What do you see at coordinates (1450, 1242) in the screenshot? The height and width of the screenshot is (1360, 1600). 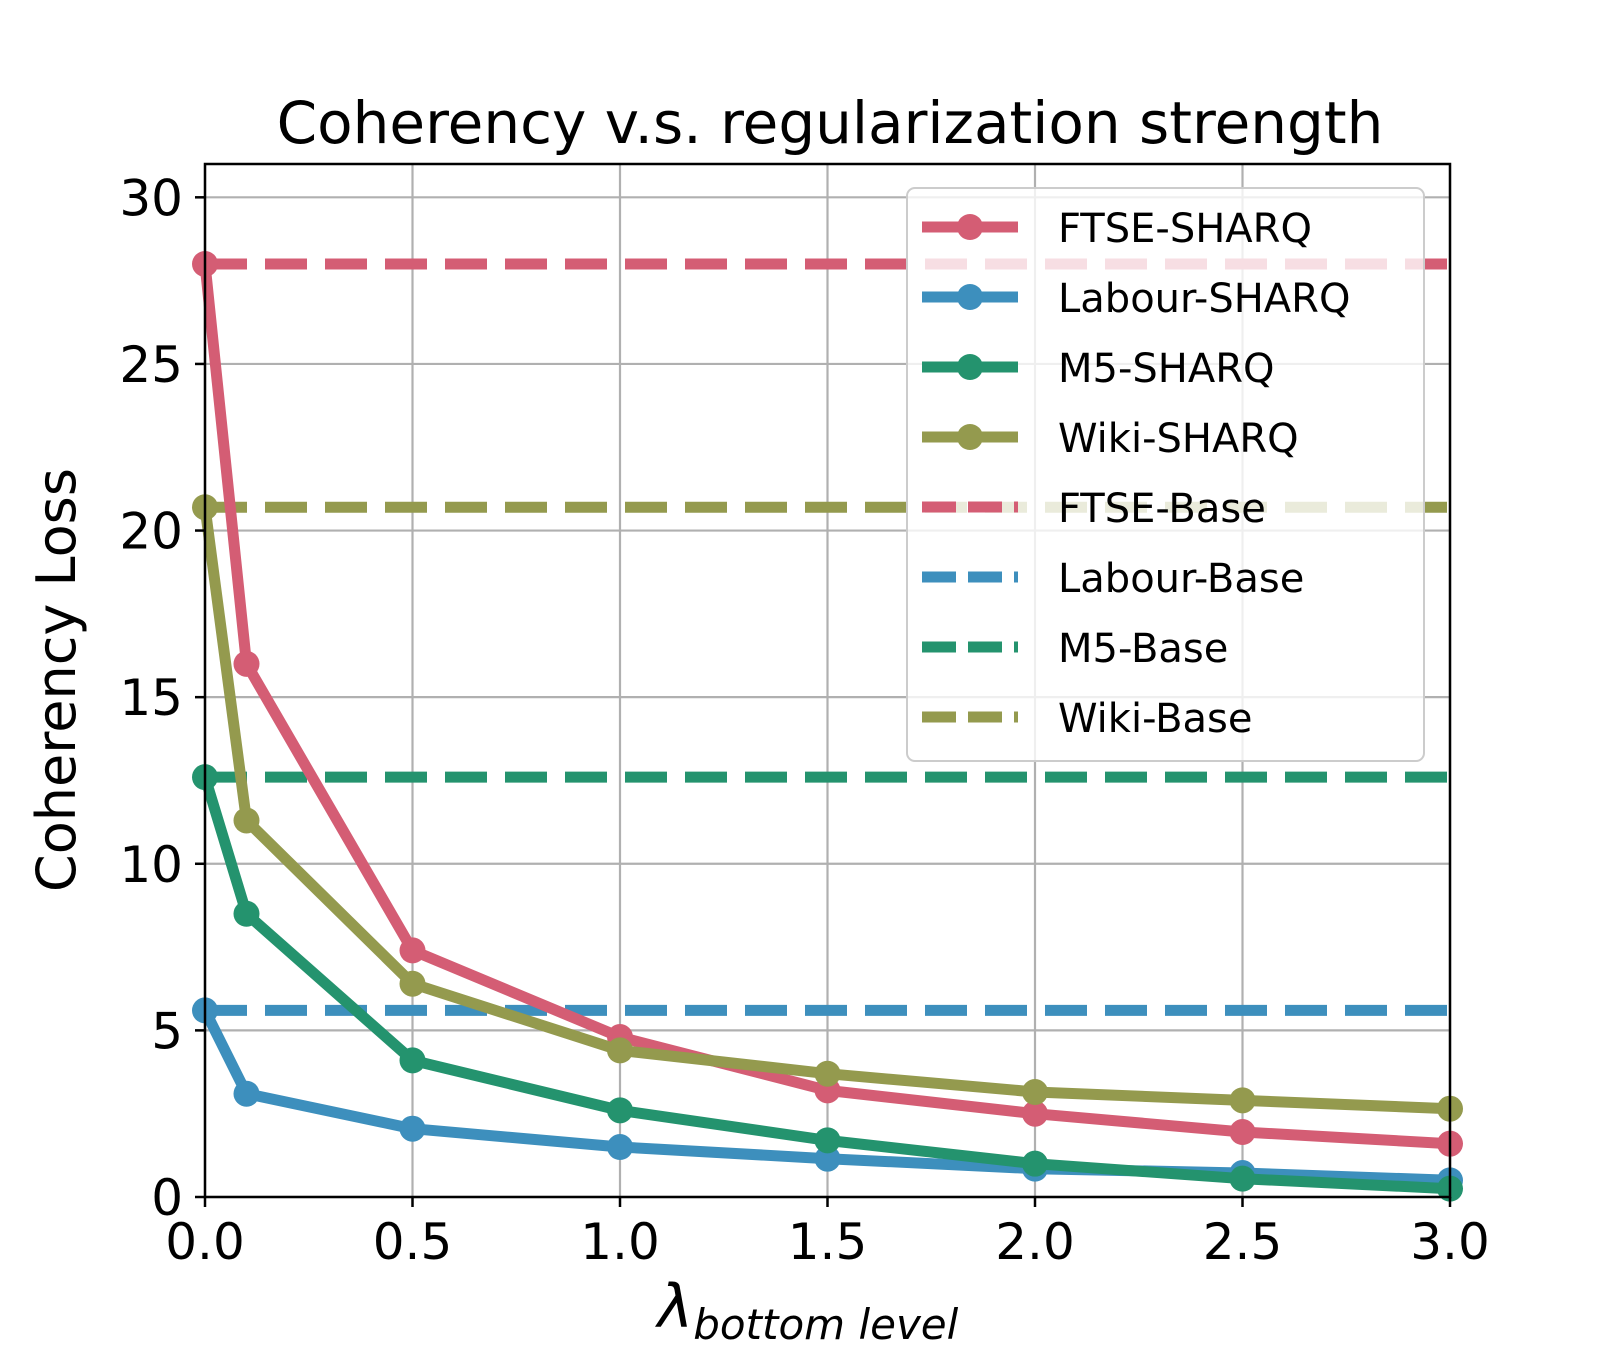 I see `x-tick-label: 3.0` at bounding box center [1450, 1242].